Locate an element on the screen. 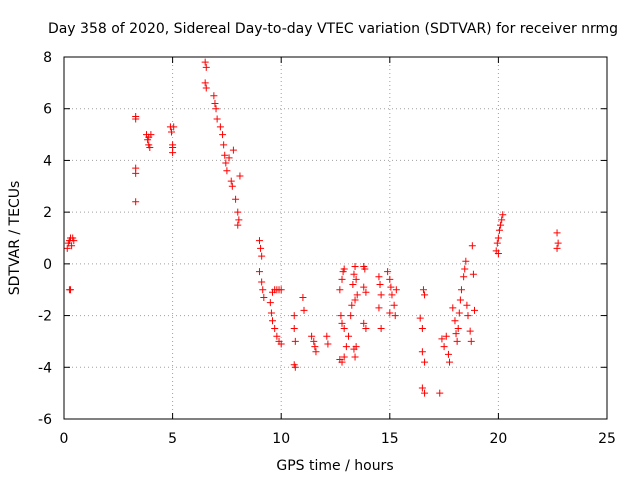 The image size is (640, 480). y-tick-label: -6 is located at coordinates (45, 420).